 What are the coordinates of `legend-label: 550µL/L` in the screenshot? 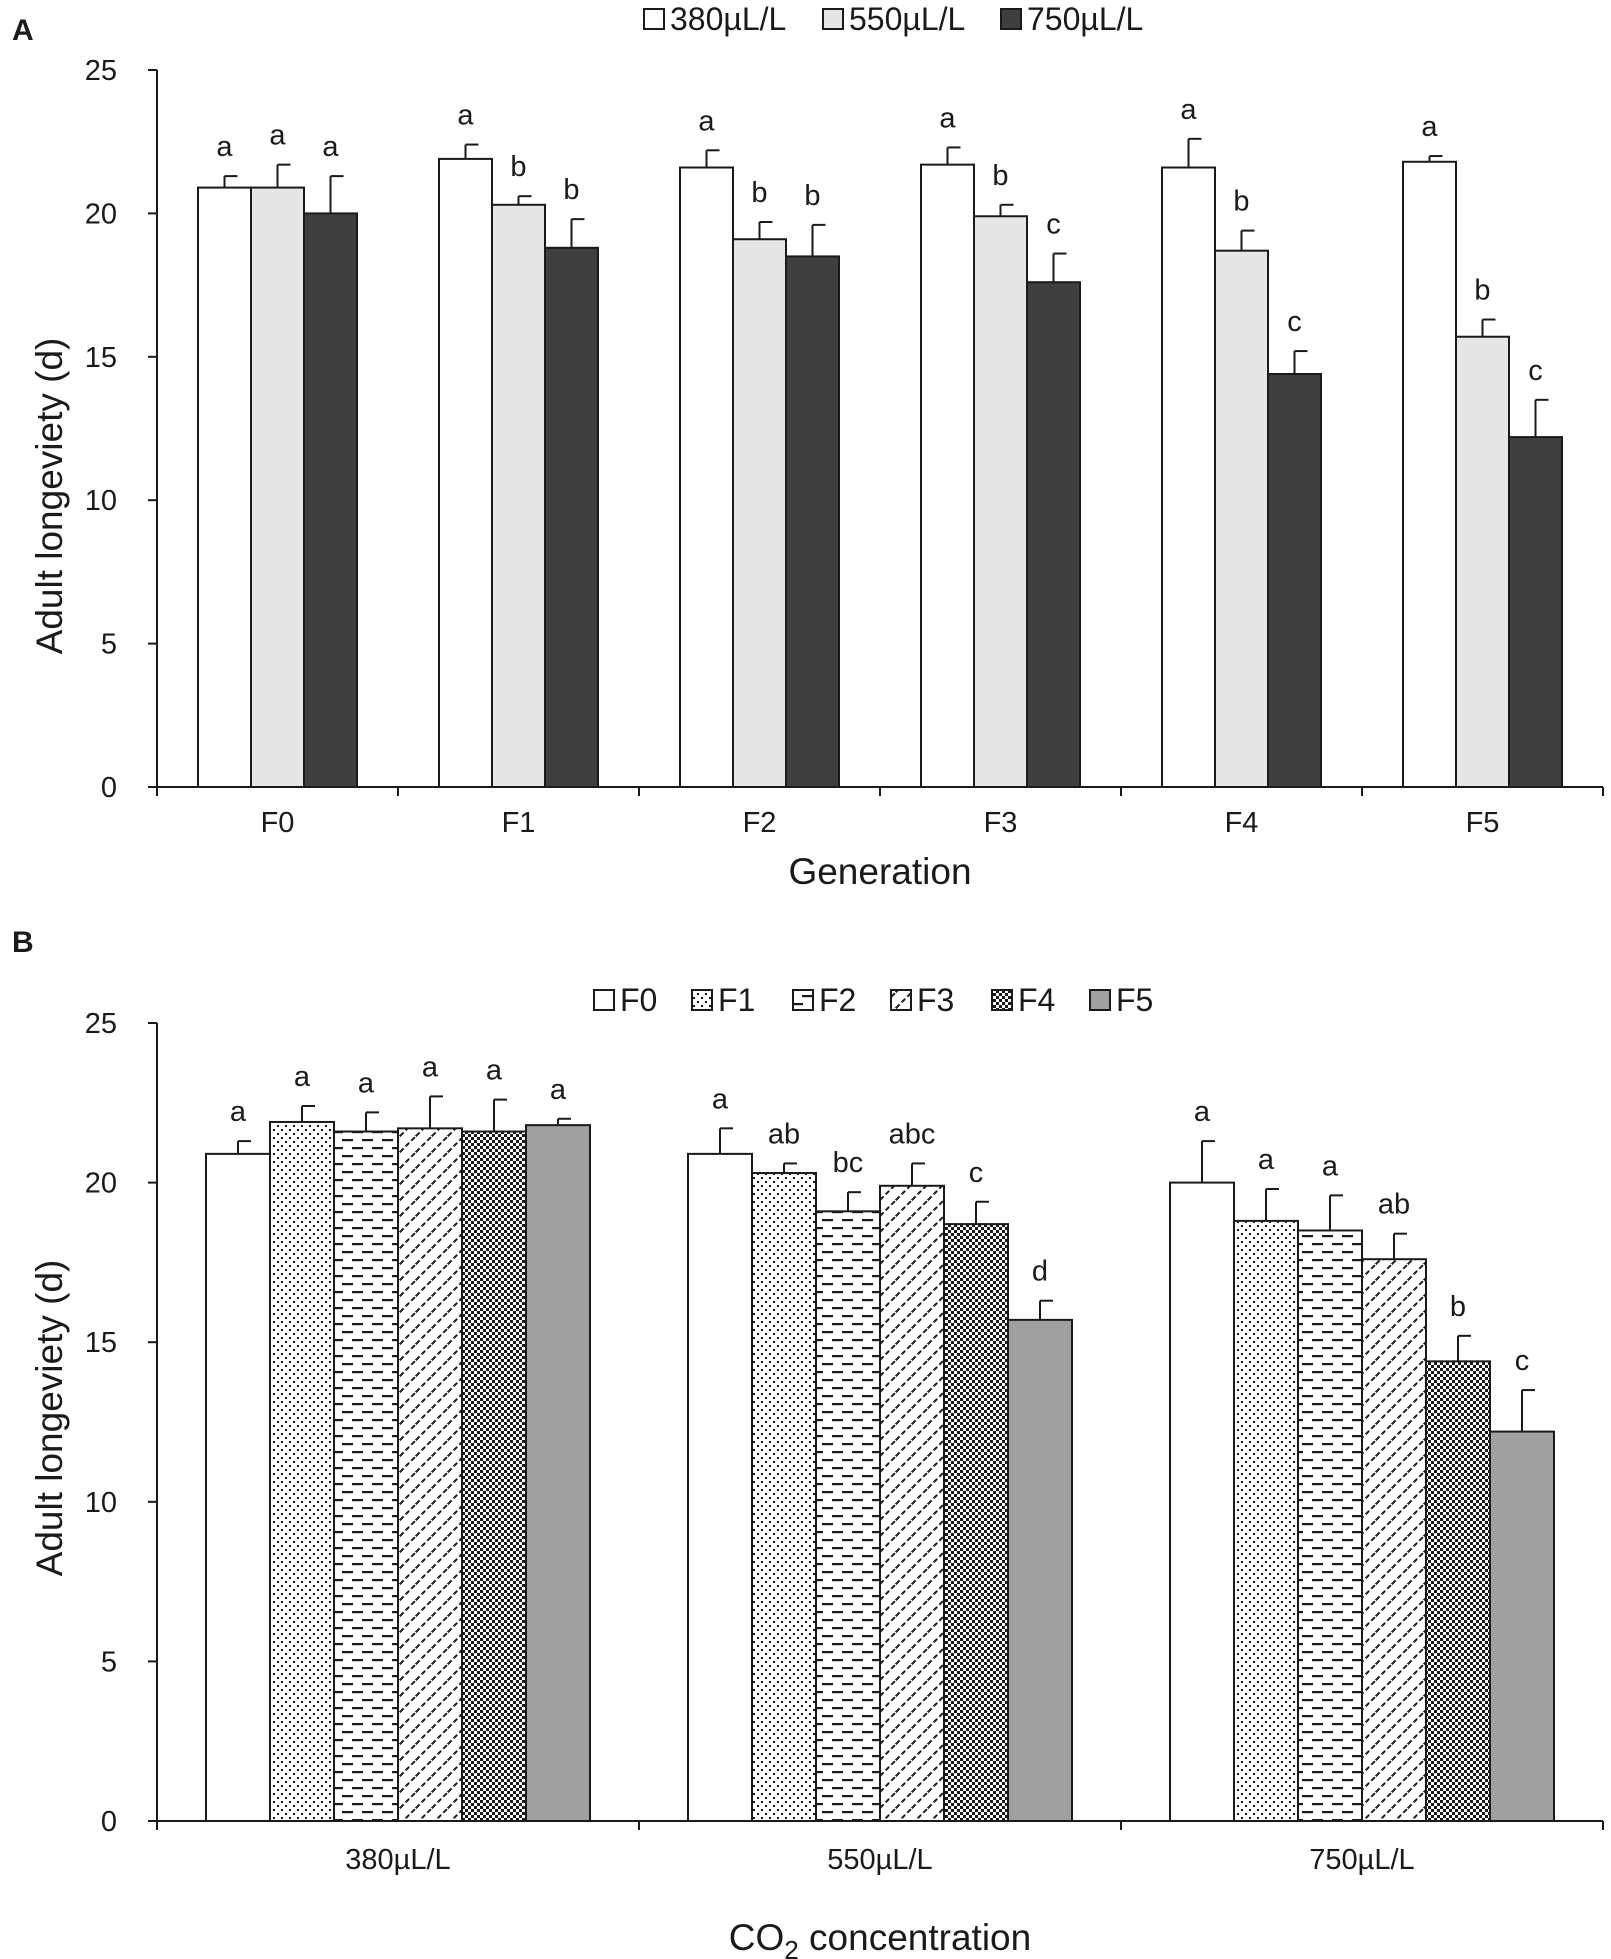 It's located at (907, 19).